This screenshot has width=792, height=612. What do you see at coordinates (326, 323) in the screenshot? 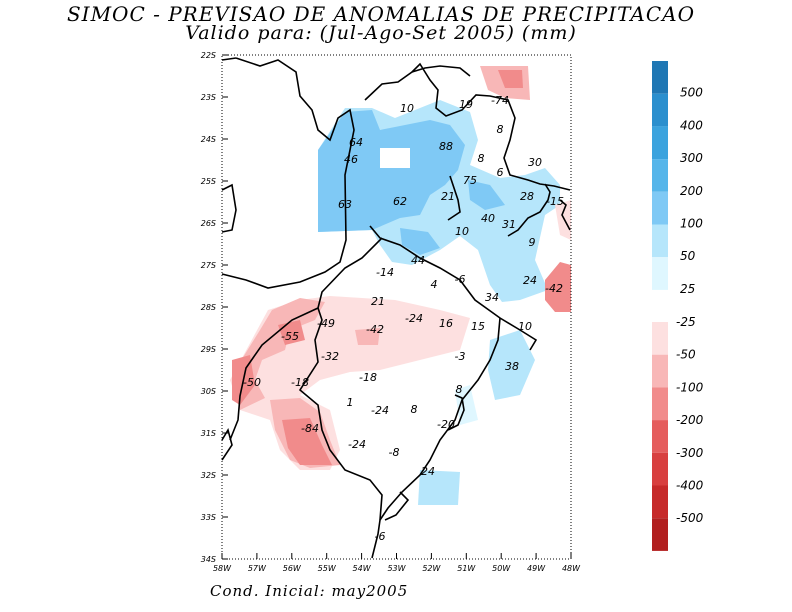
I see `anomaly-value: -49` at bounding box center [326, 323].